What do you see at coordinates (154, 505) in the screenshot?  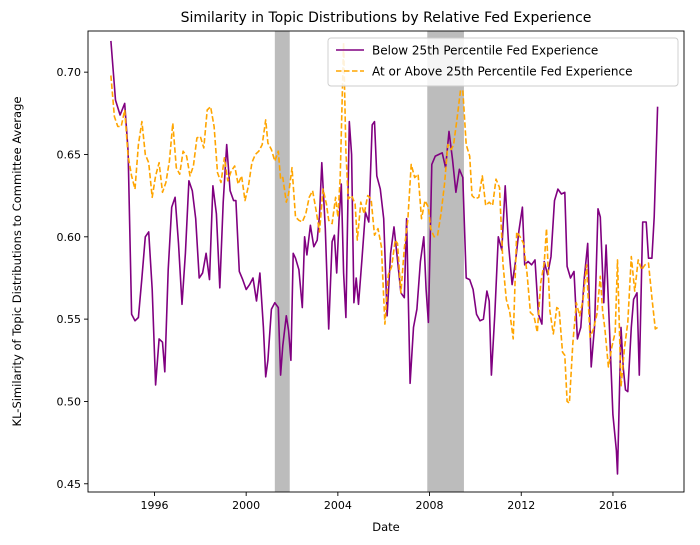 I see `x-tick-label: 1996` at bounding box center [154, 505].